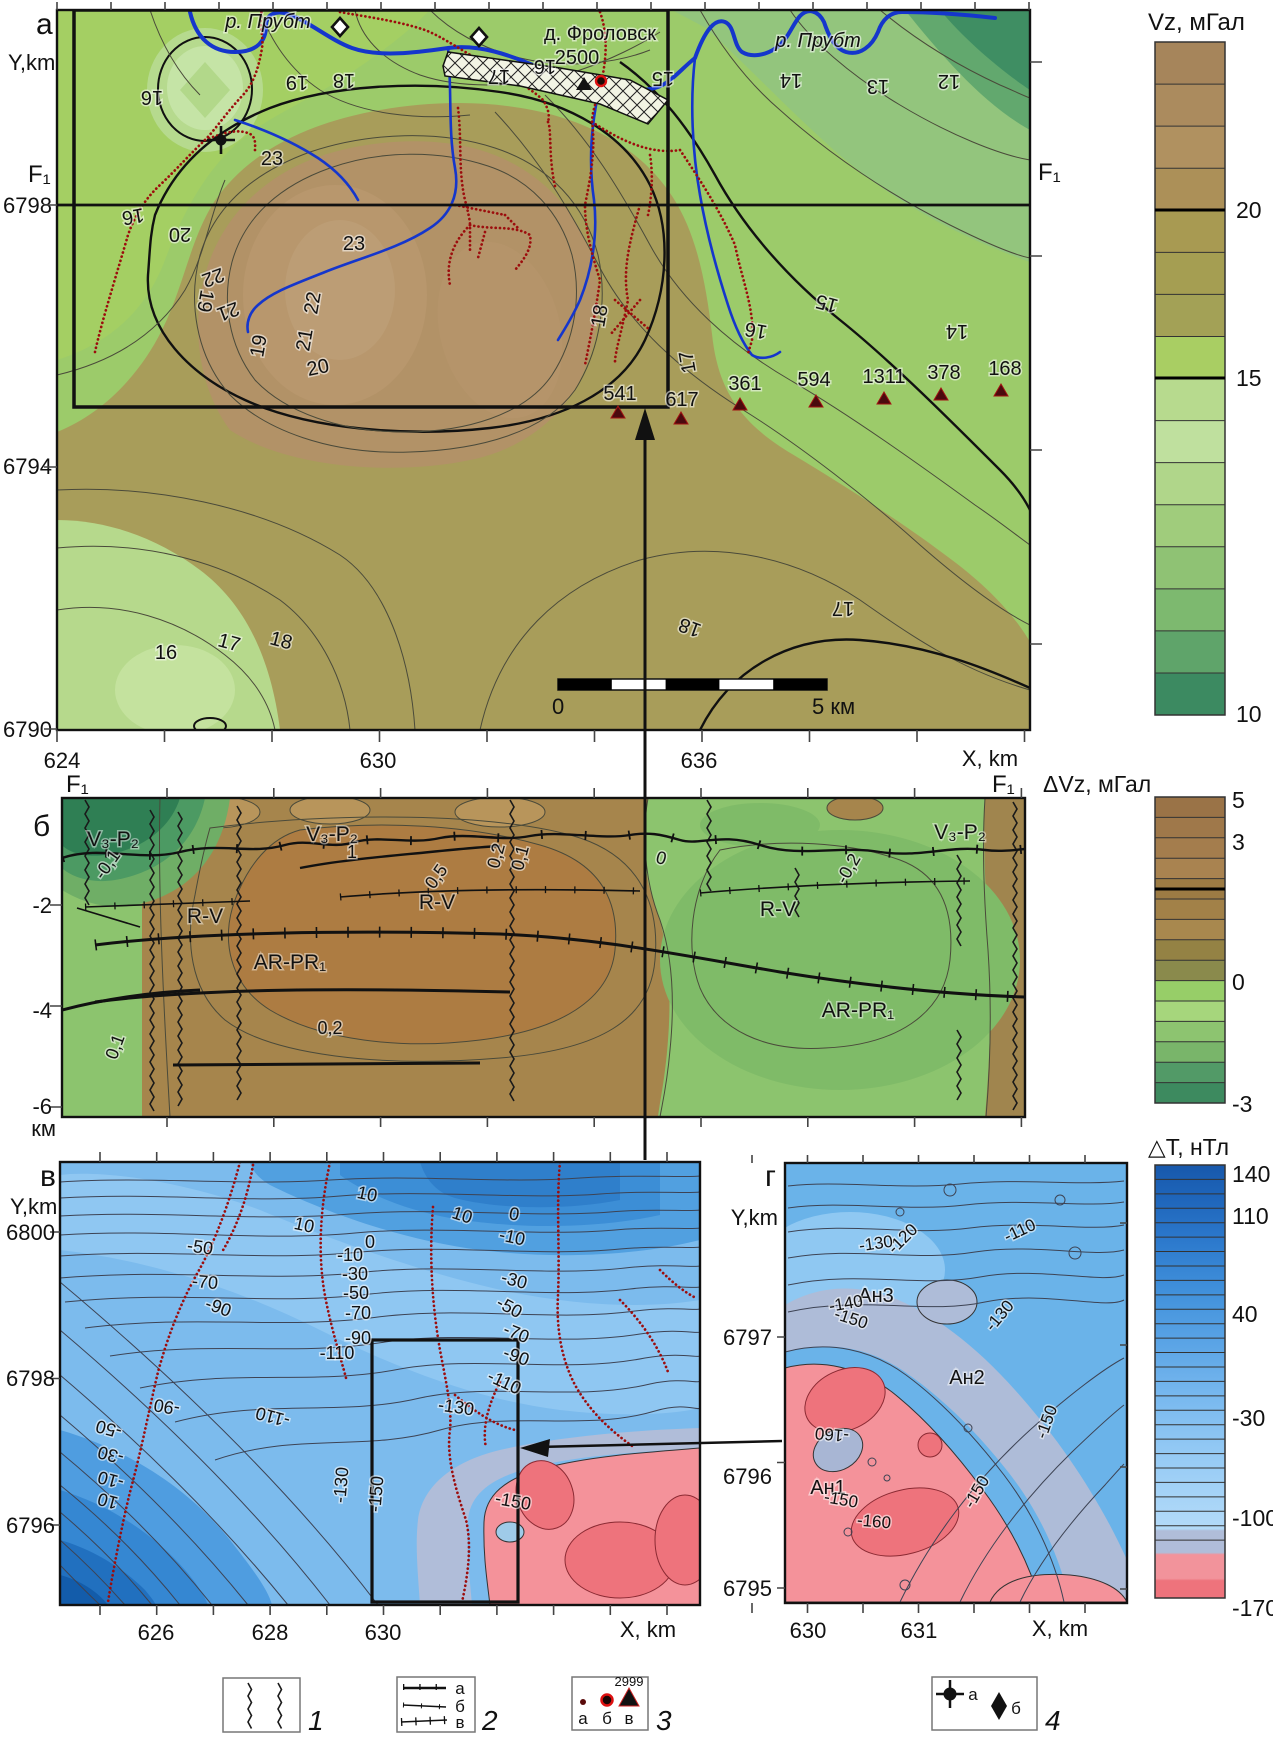  Describe the element at coordinates (747, 1337) in the screenshot. I see `g-ytick: 6797` at that location.